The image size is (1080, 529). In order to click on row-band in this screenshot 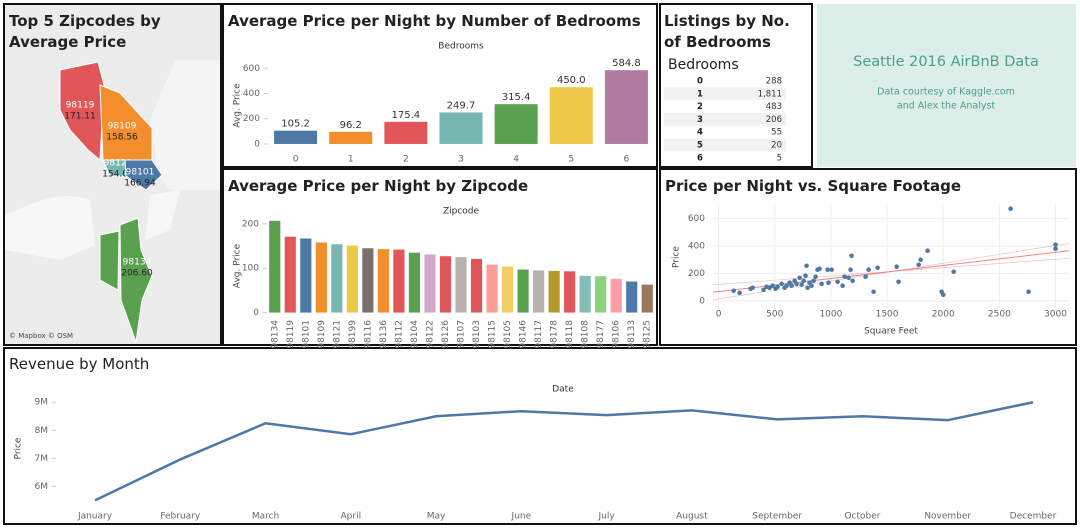, I will do `click(725, 94)`.